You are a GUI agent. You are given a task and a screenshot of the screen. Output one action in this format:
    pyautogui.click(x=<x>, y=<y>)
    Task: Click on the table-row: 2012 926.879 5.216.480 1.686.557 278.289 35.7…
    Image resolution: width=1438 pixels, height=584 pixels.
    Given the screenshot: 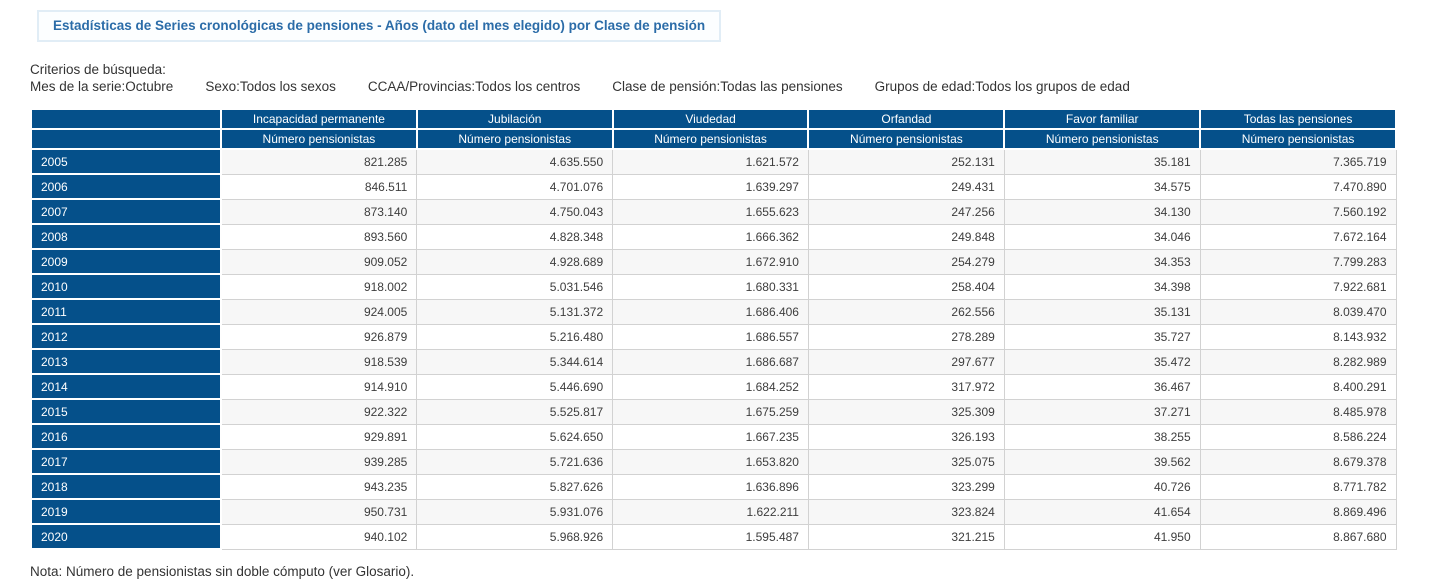 What is the action you would take?
    pyautogui.click(x=713, y=336)
    